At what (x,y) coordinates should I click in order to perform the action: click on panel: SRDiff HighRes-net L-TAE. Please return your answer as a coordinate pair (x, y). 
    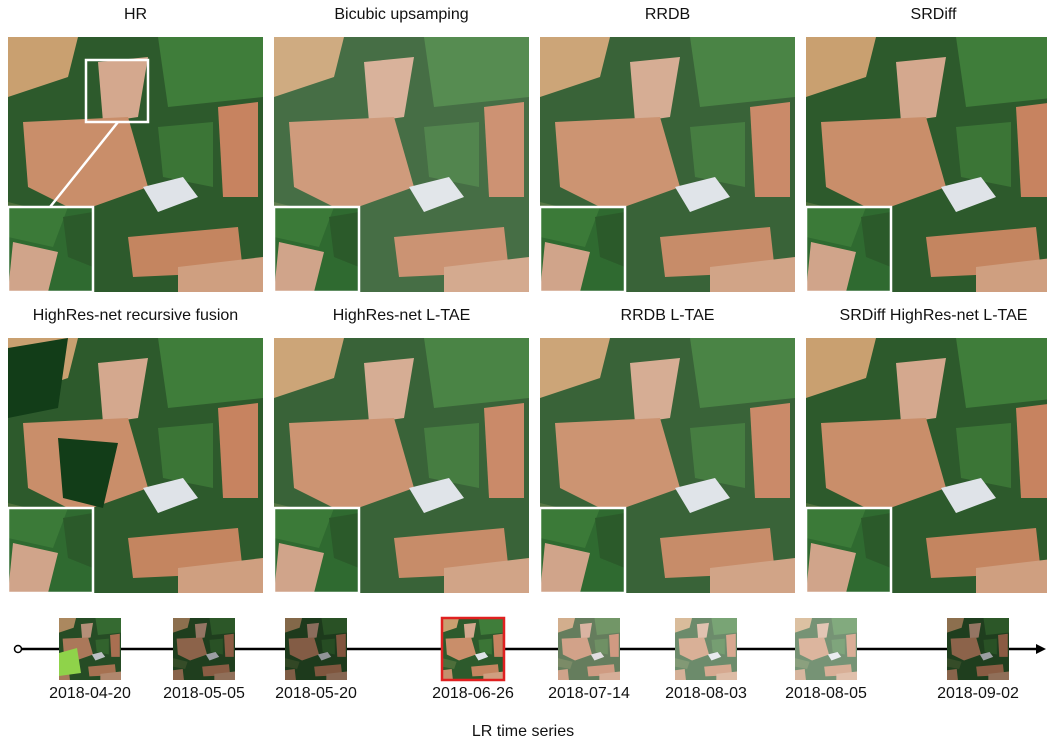
    Looking at the image, I should click on (925, 451).